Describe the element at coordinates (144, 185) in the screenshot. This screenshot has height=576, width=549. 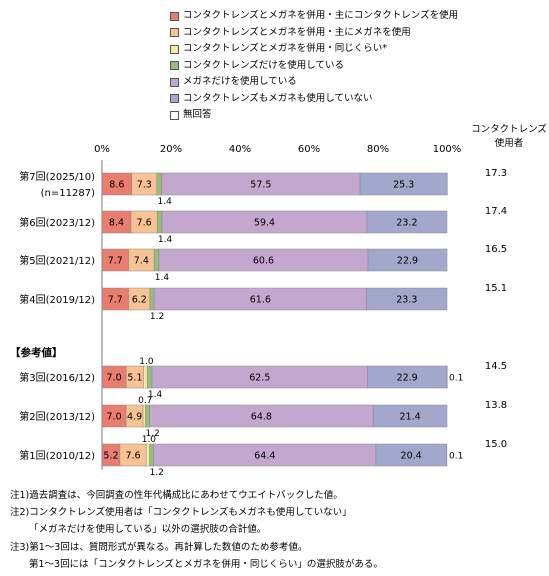
I see `data-label: 7.3` at that location.